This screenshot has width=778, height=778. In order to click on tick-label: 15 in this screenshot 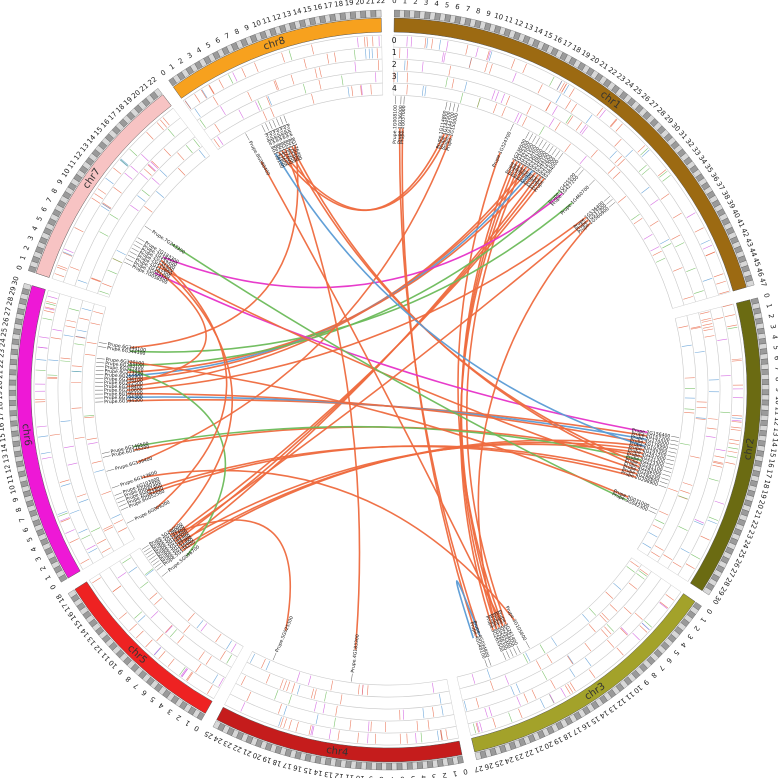, I will do `click(3, 438)`.